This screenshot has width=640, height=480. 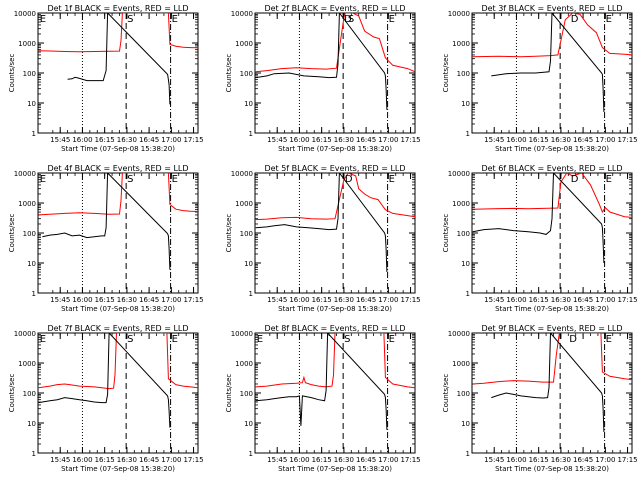 I want to click on panel-title: Det 4f BLACK = Events, RED = LLD, so click(x=117, y=168).